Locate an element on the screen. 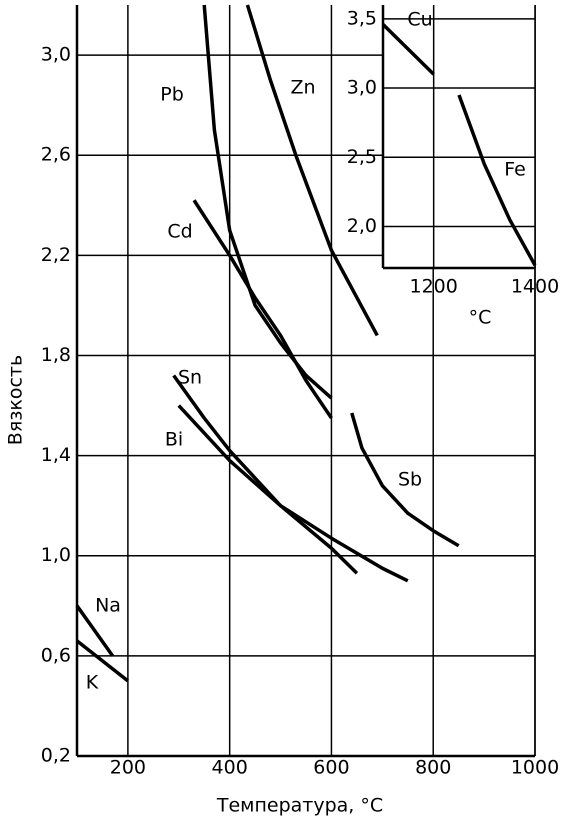 Image resolution: width=574 pixels, height=829 pixels. series-label: Na is located at coordinates (108, 606).